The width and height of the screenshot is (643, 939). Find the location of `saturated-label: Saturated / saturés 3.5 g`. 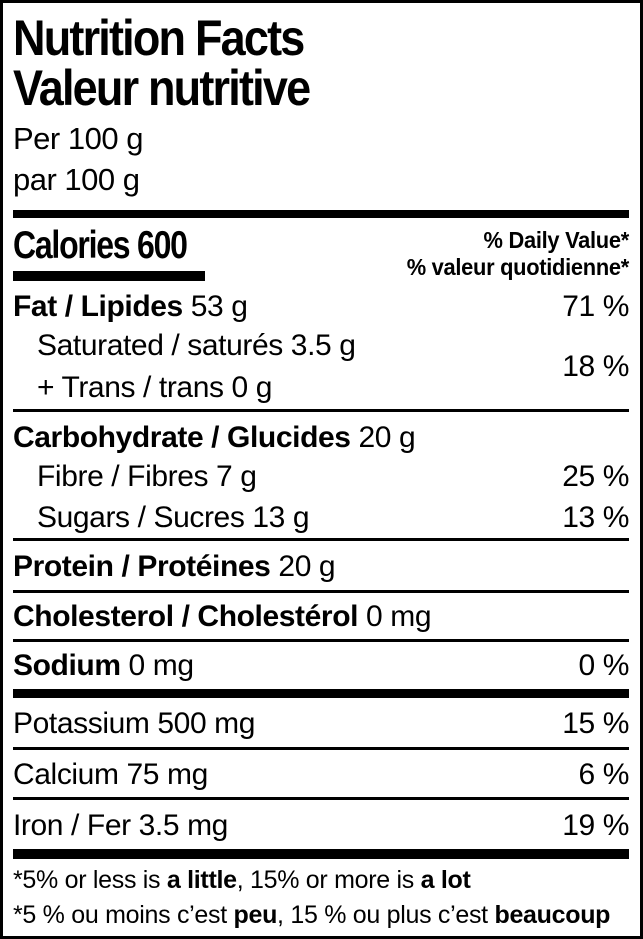

saturated-label: Saturated / saturés 3.5 g is located at coordinates (196, 345).